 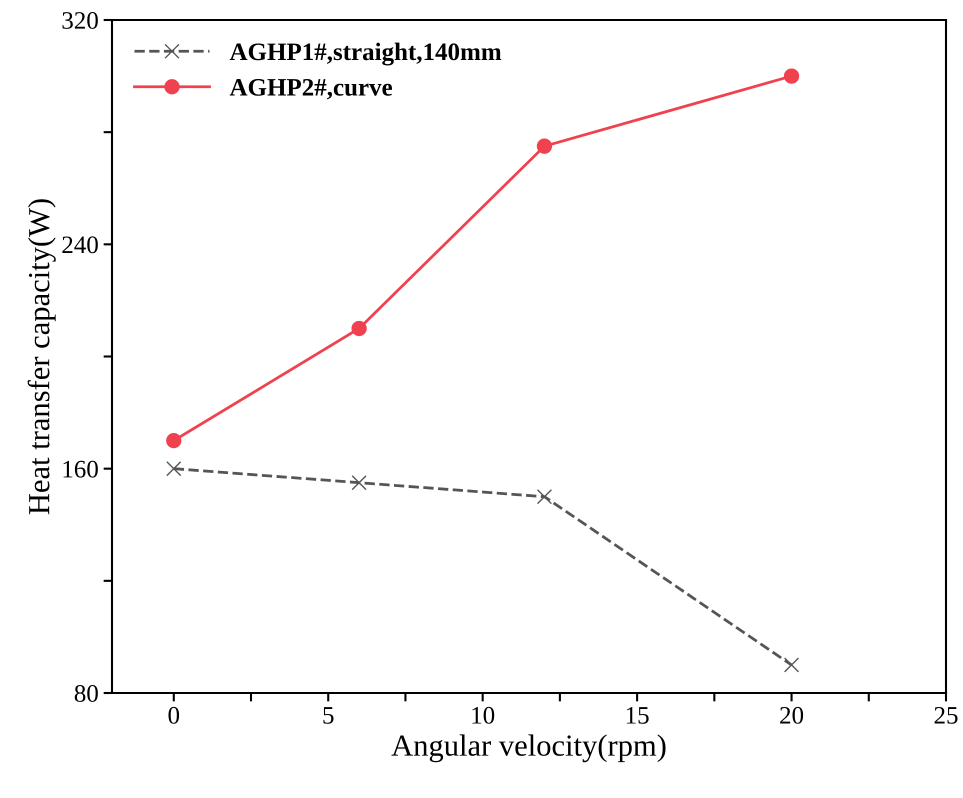 I want to click on x-tick-label: 10, so click(x=483, y=715).